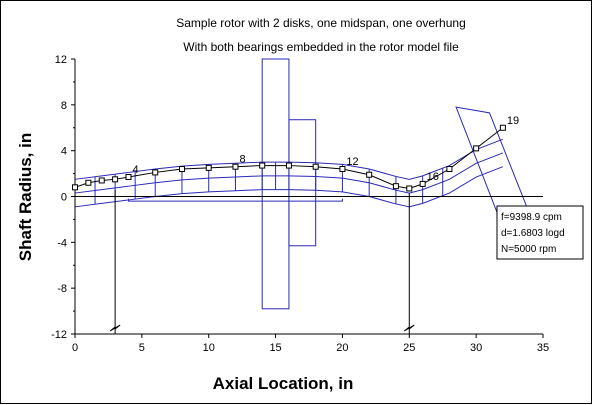  Describe the element at coordinates (61, 60) in the screenshot. I see `y-tick-label: 12` at that location.